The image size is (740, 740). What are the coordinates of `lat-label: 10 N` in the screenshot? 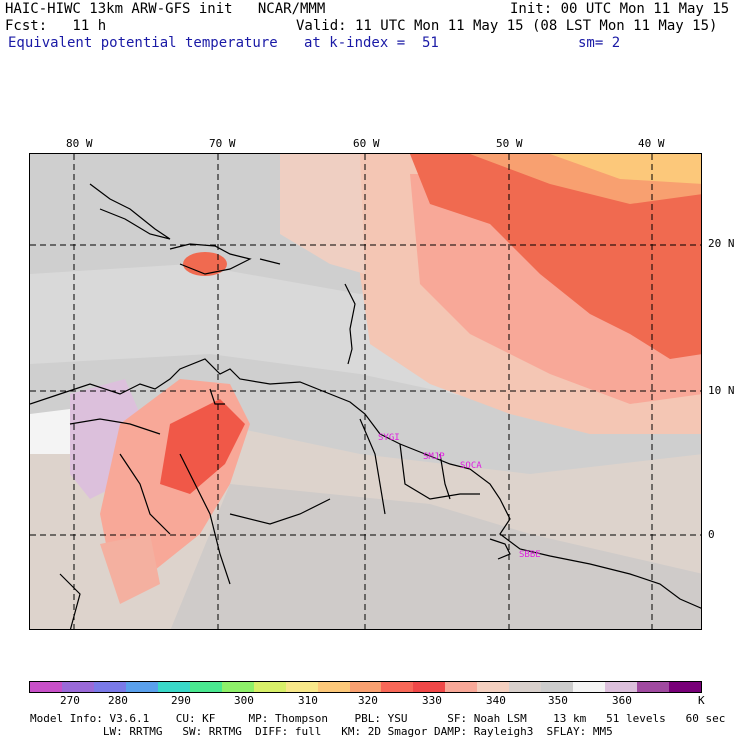 It's located at (721, 390).